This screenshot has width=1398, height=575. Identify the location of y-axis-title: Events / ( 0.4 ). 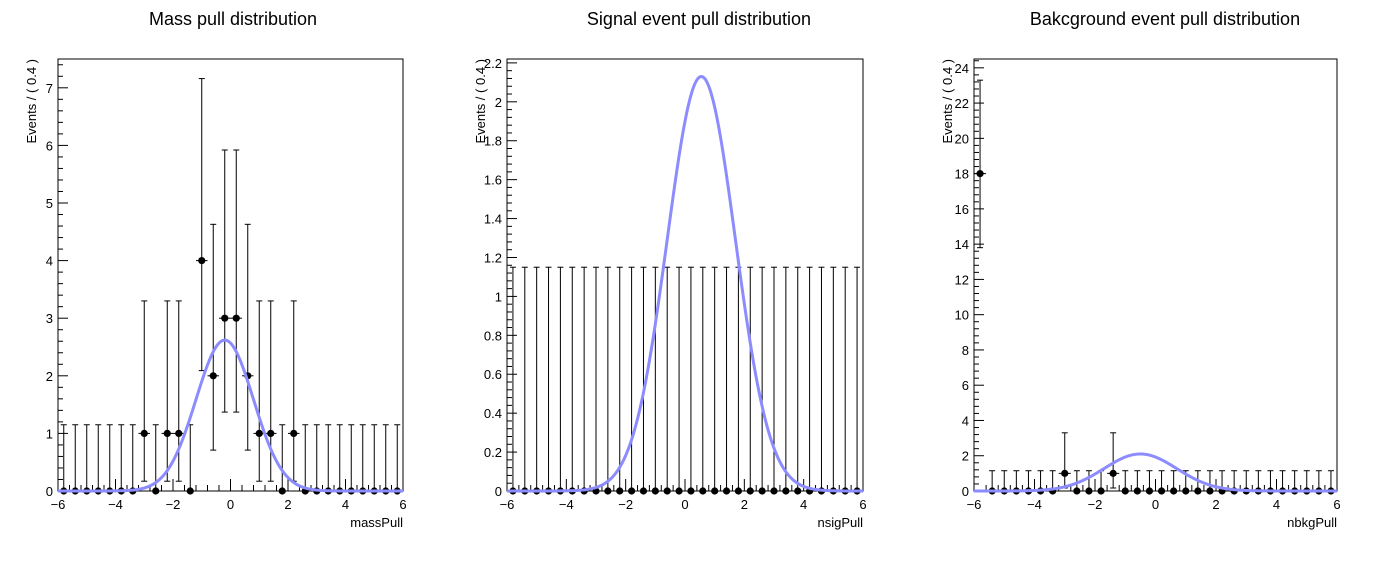
(31, 101).